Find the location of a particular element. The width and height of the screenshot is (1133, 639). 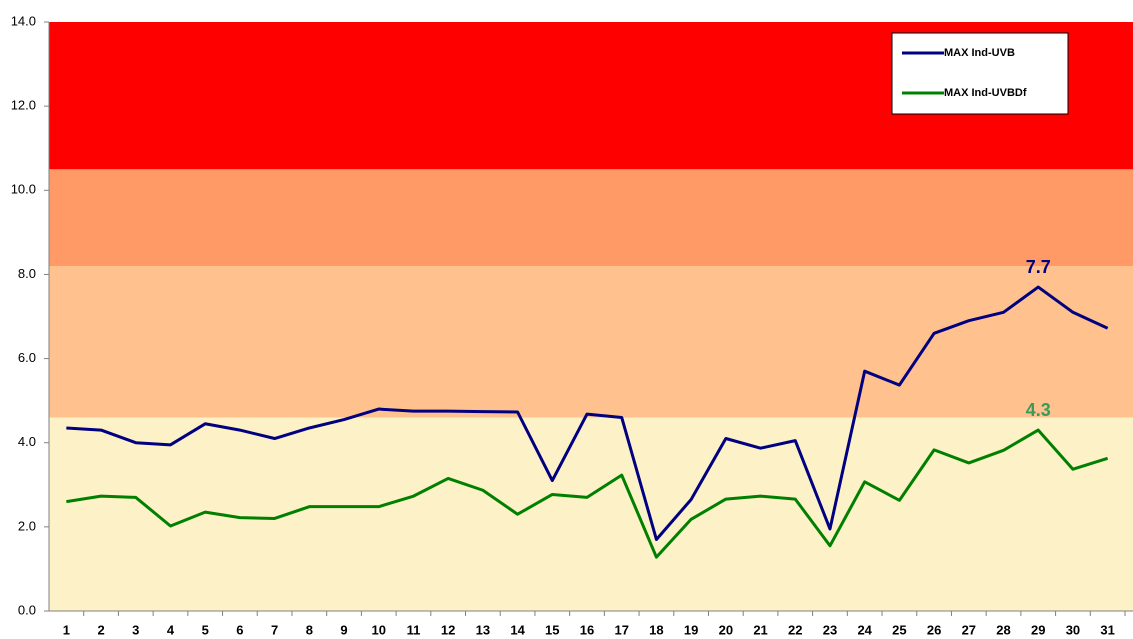

y-tick-label: 2.0 is located at coordinates (27, 525).